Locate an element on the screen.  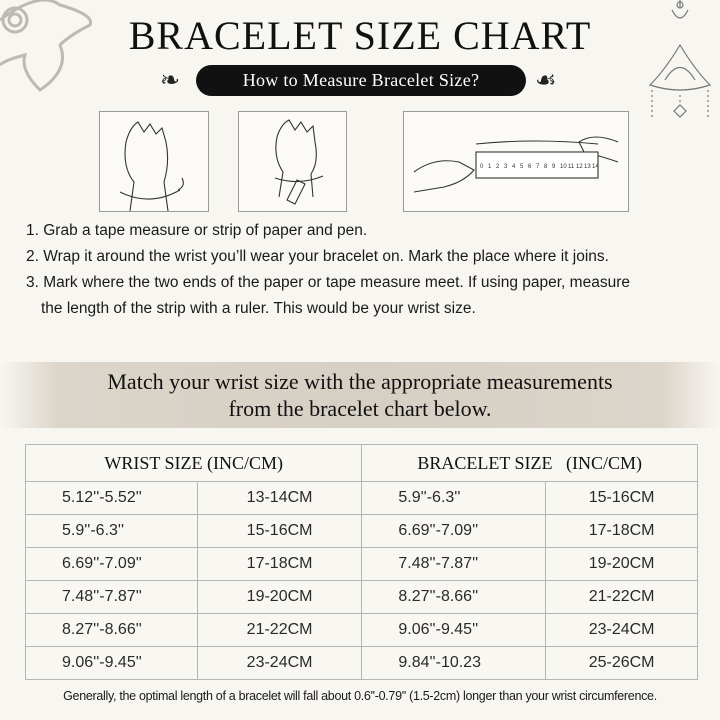
right-flourish-icon: ☙ is located at coordinates (546, 80).